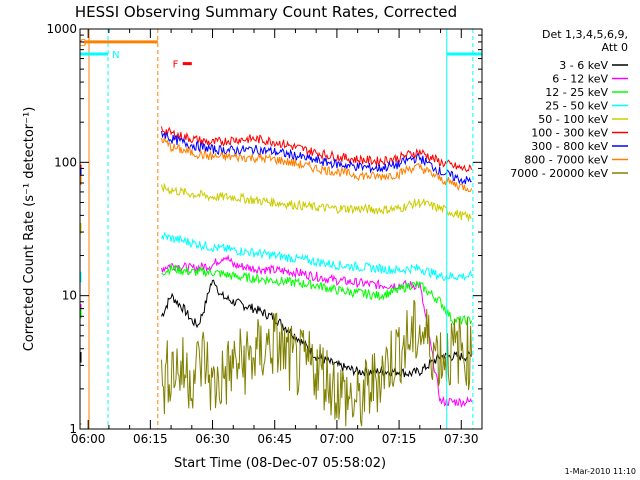 This screenshot has width=640, height=480. Describe the element at coordinates (580, 79) in the screenshot. I see `legend-label-1: 6 - 12 keV` at that location.